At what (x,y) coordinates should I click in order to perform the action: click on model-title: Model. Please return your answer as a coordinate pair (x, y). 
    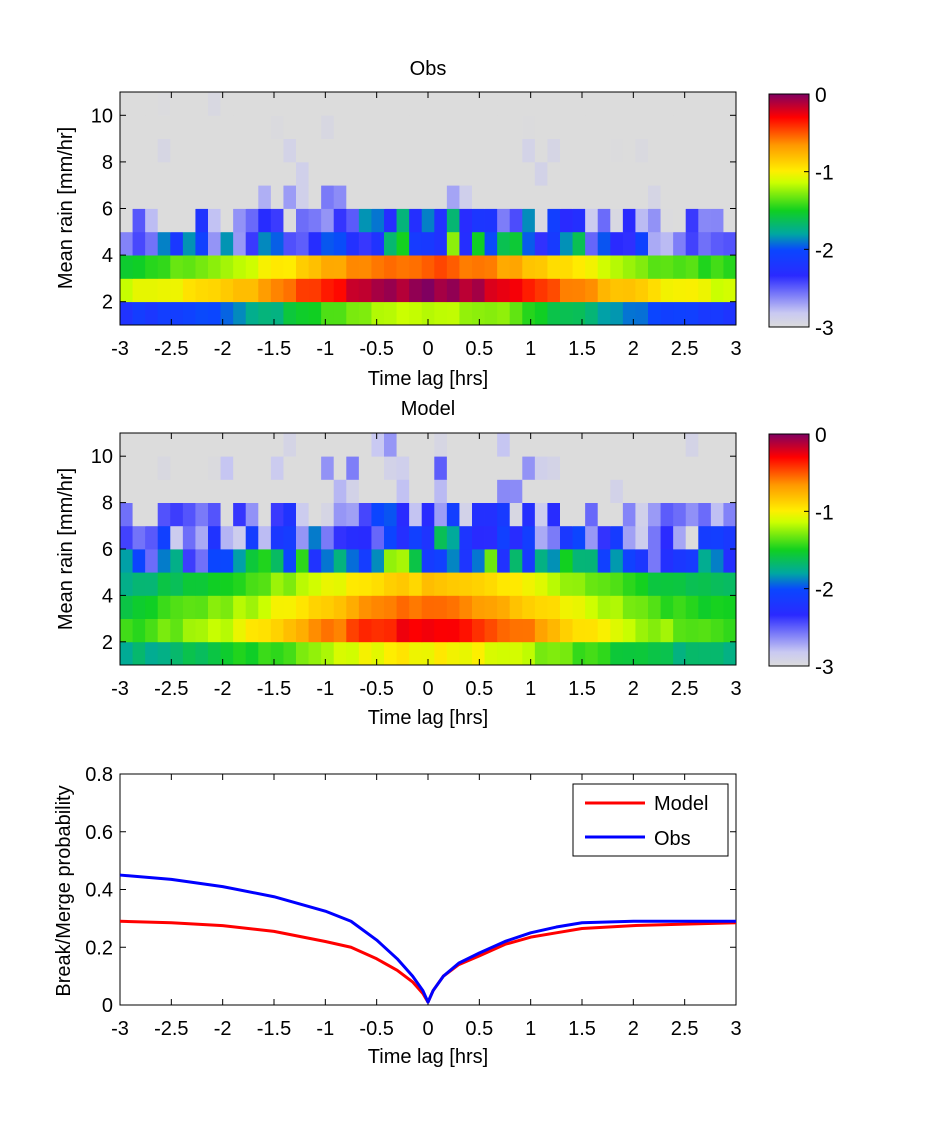
    Looking at the image, I should click on (428, 409).